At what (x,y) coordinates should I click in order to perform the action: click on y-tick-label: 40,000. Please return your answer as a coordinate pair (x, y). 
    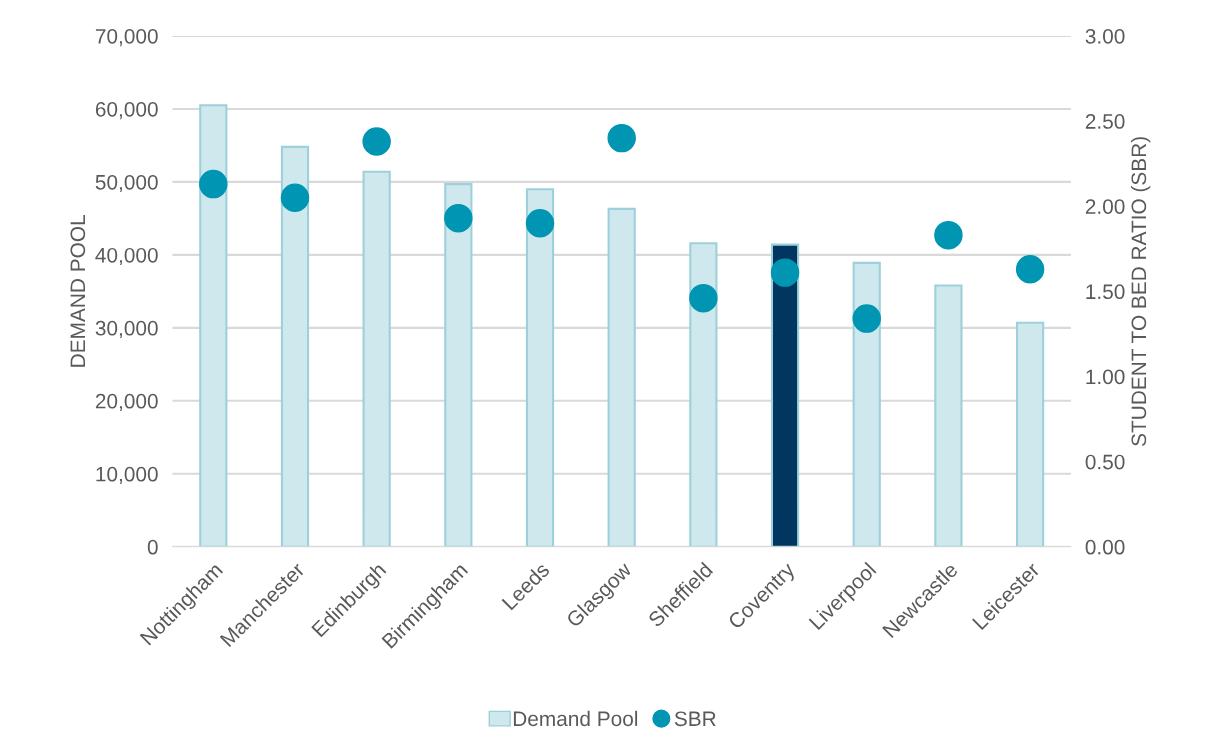
    Looking at the image, I should click on (126, 256).